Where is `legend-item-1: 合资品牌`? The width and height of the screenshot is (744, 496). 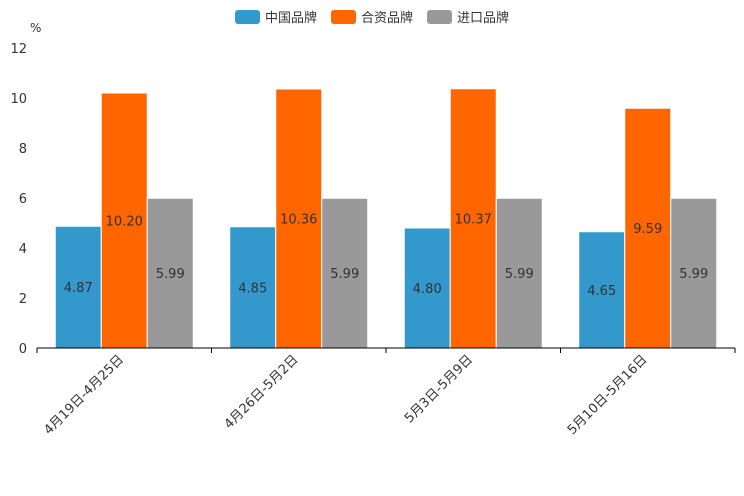 legend-item-1: 合资品牌 is located at coordinates (371, 16).